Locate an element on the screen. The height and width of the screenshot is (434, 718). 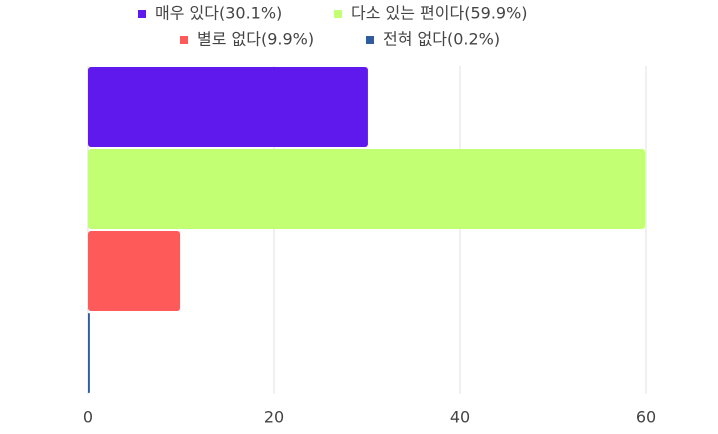
x-tick-label: 40 is located at coordinates (460, 417).